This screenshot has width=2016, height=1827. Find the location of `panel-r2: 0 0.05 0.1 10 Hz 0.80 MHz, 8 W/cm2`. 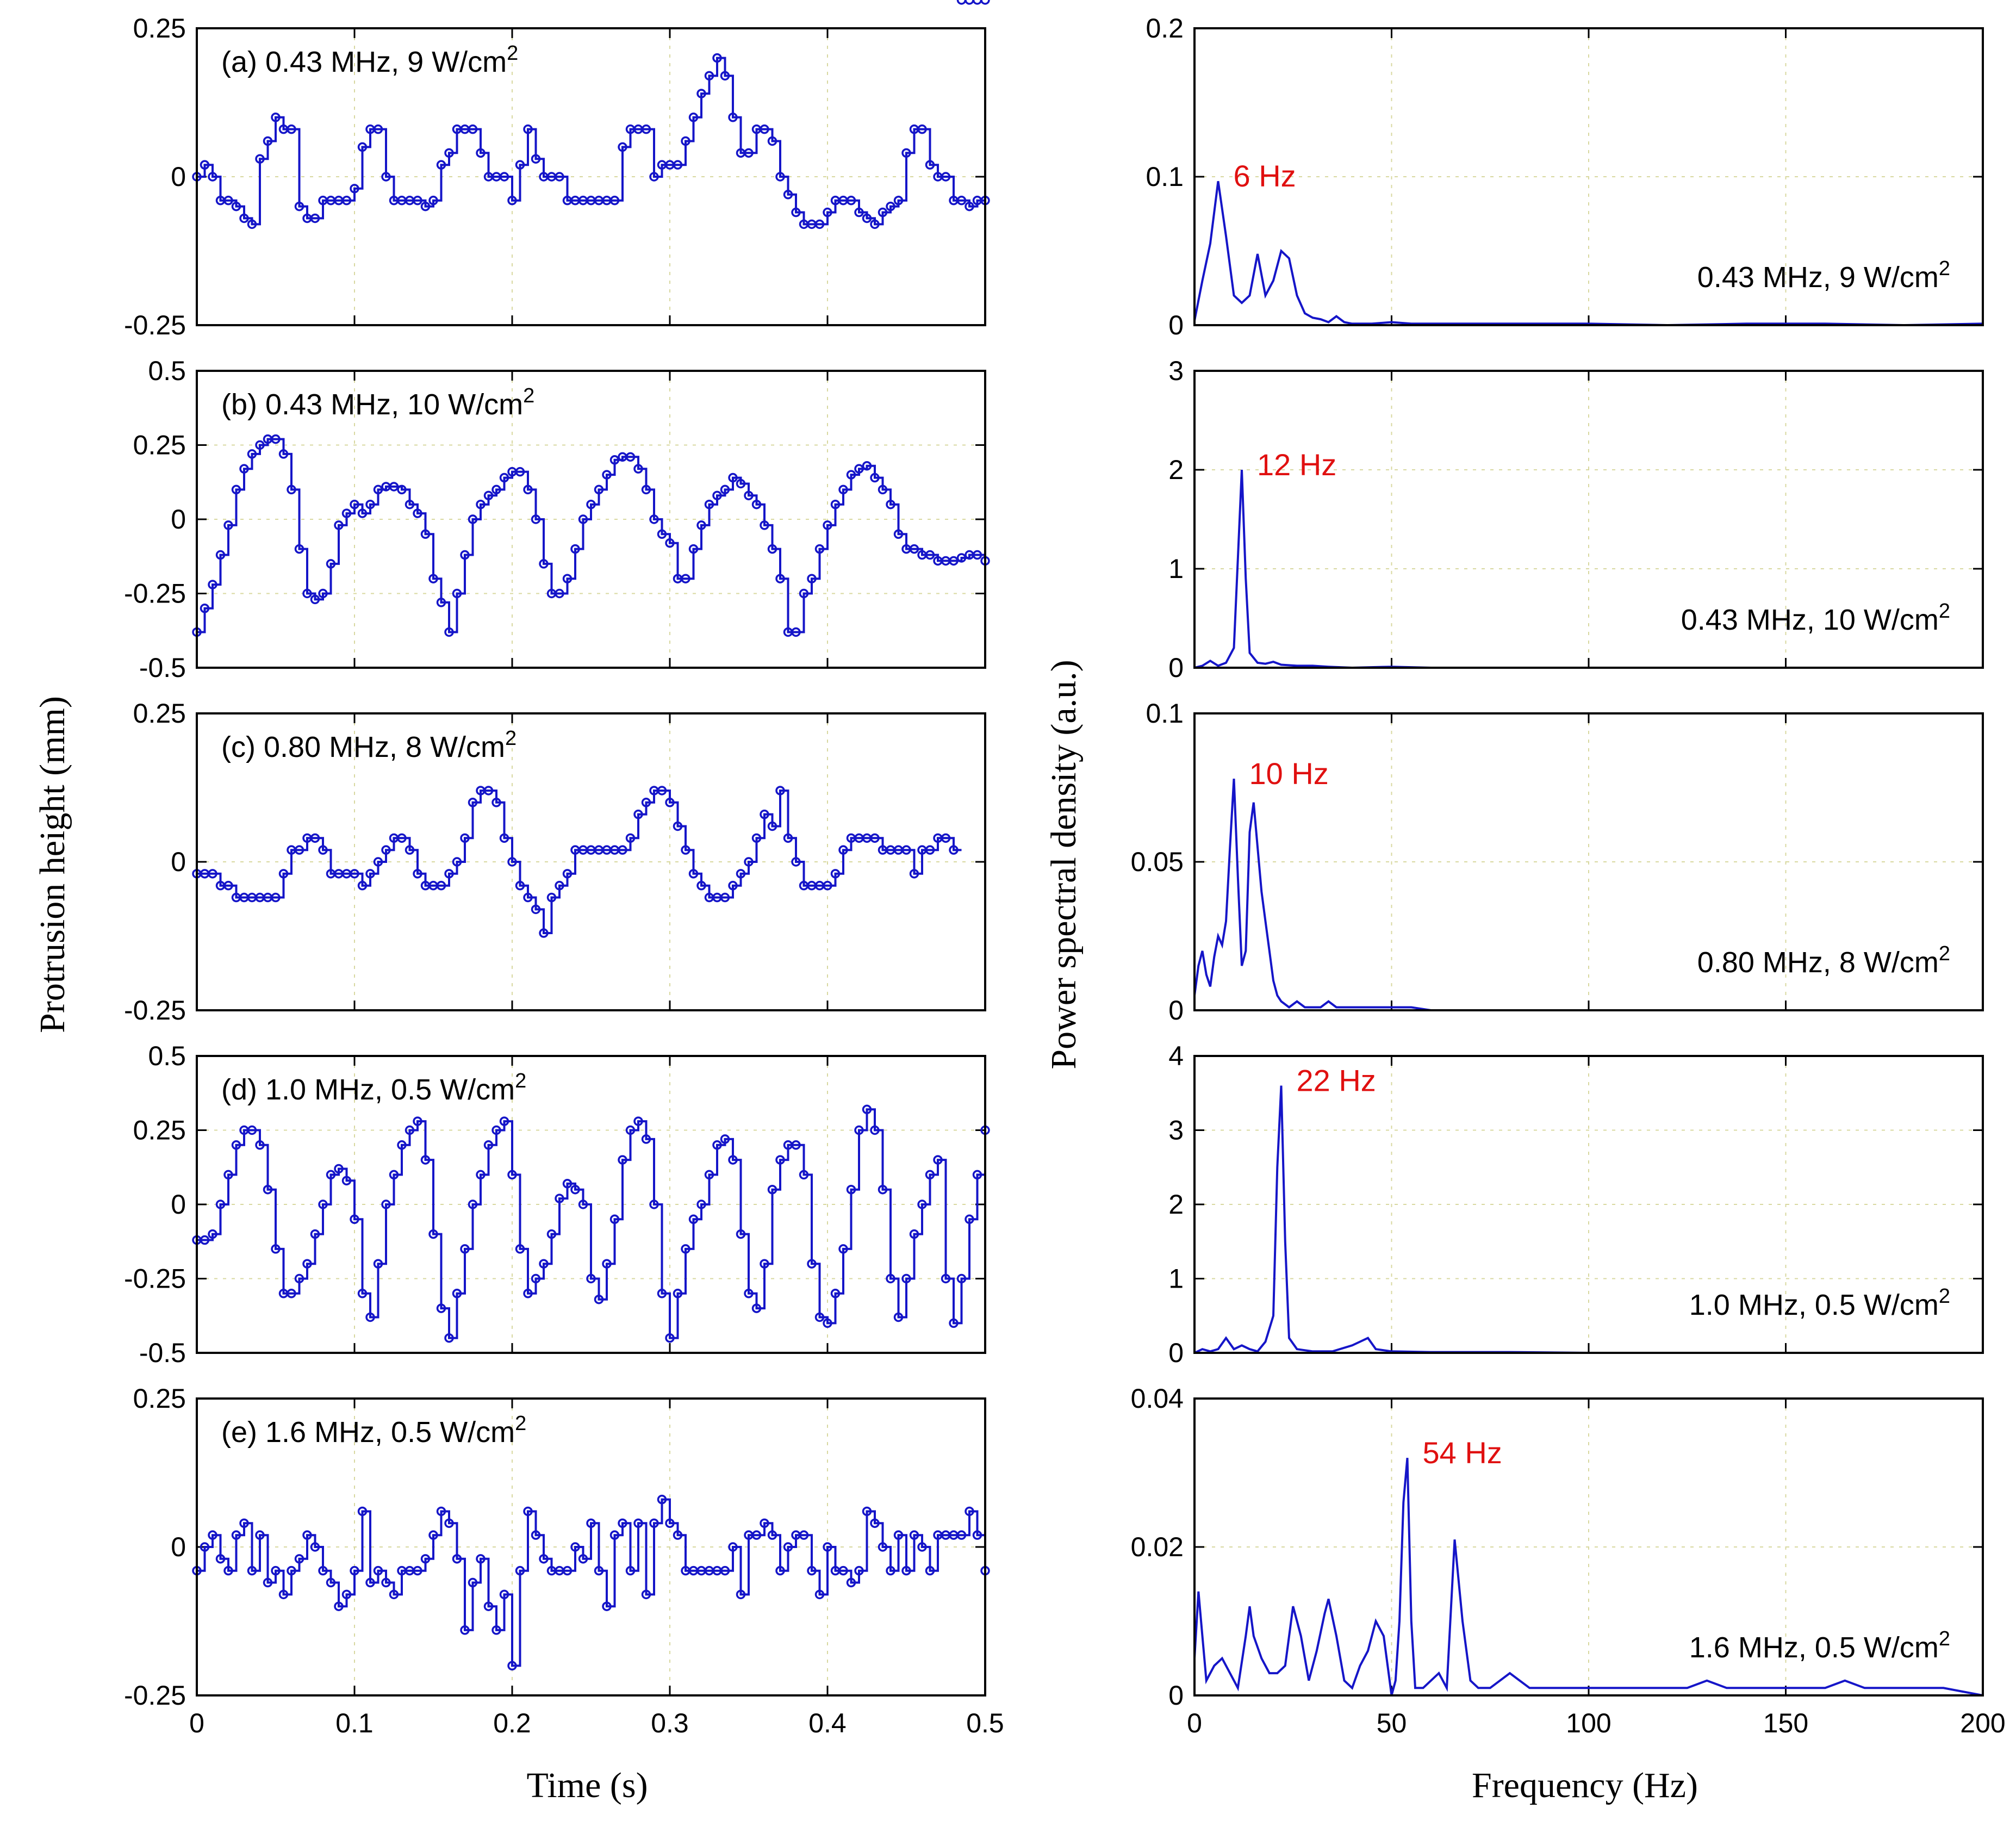

panel-r2: 0 0.05 0.1 10 Hz 0.80 MHz, 8 W/cm2 is located at coordinates (1557, 862).